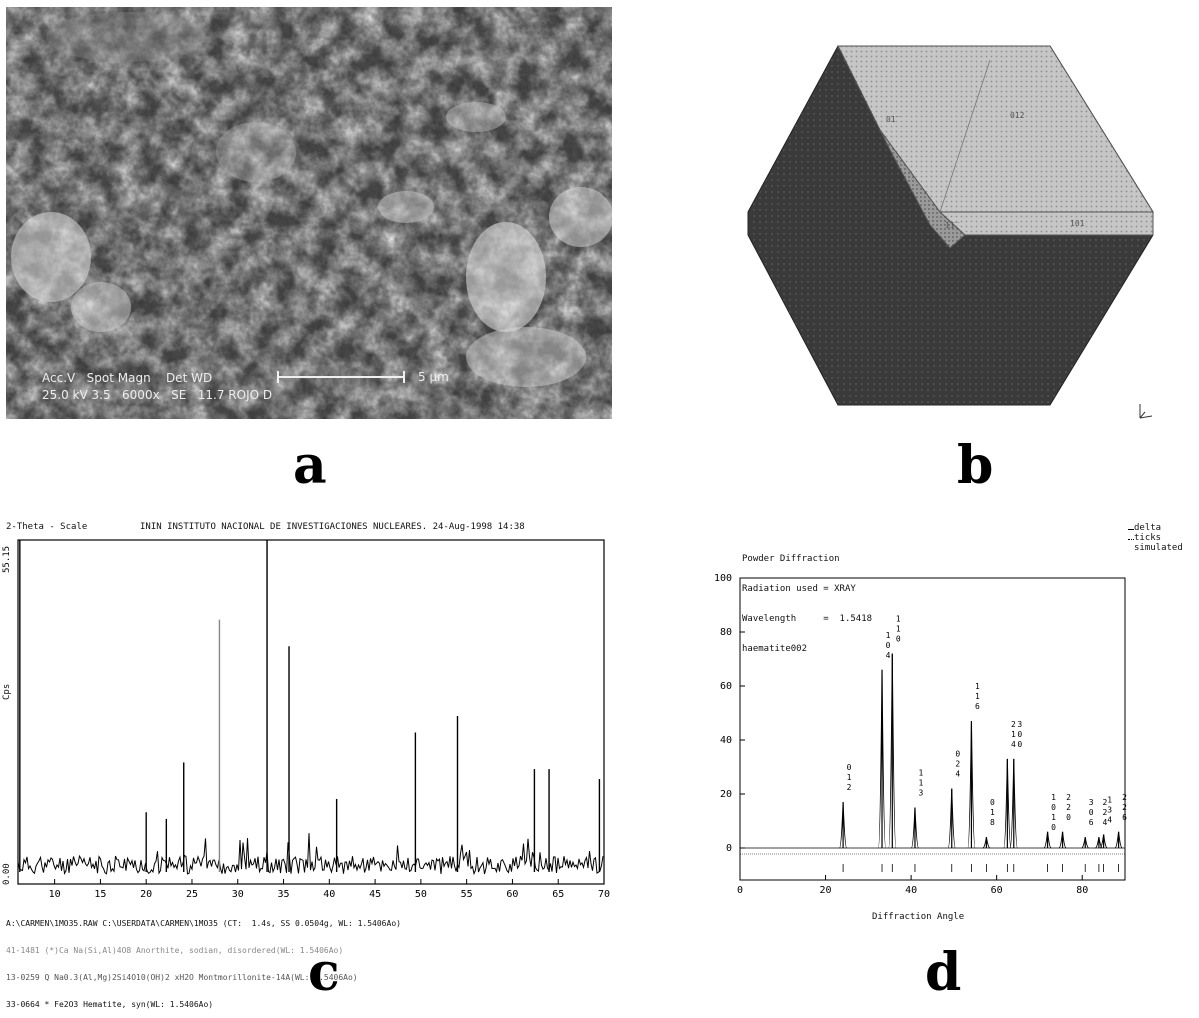  I want to click on panel-label-c: c, so click(324, 972).